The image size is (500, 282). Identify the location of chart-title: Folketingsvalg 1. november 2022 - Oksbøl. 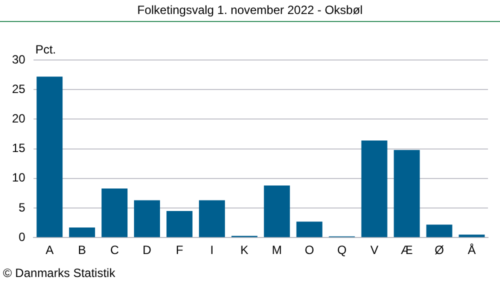
(250, 11).